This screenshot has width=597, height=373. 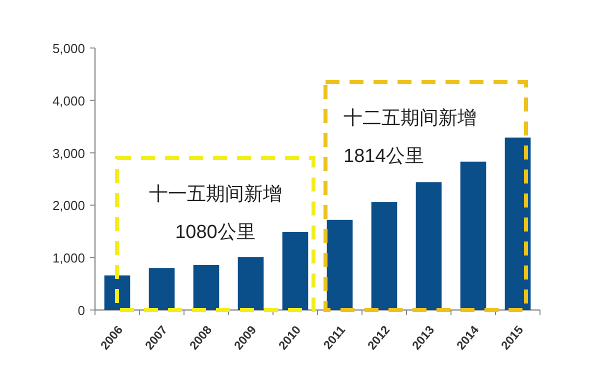 I want to click on y-tick-label: 1,000, so click(x=68, y=258).